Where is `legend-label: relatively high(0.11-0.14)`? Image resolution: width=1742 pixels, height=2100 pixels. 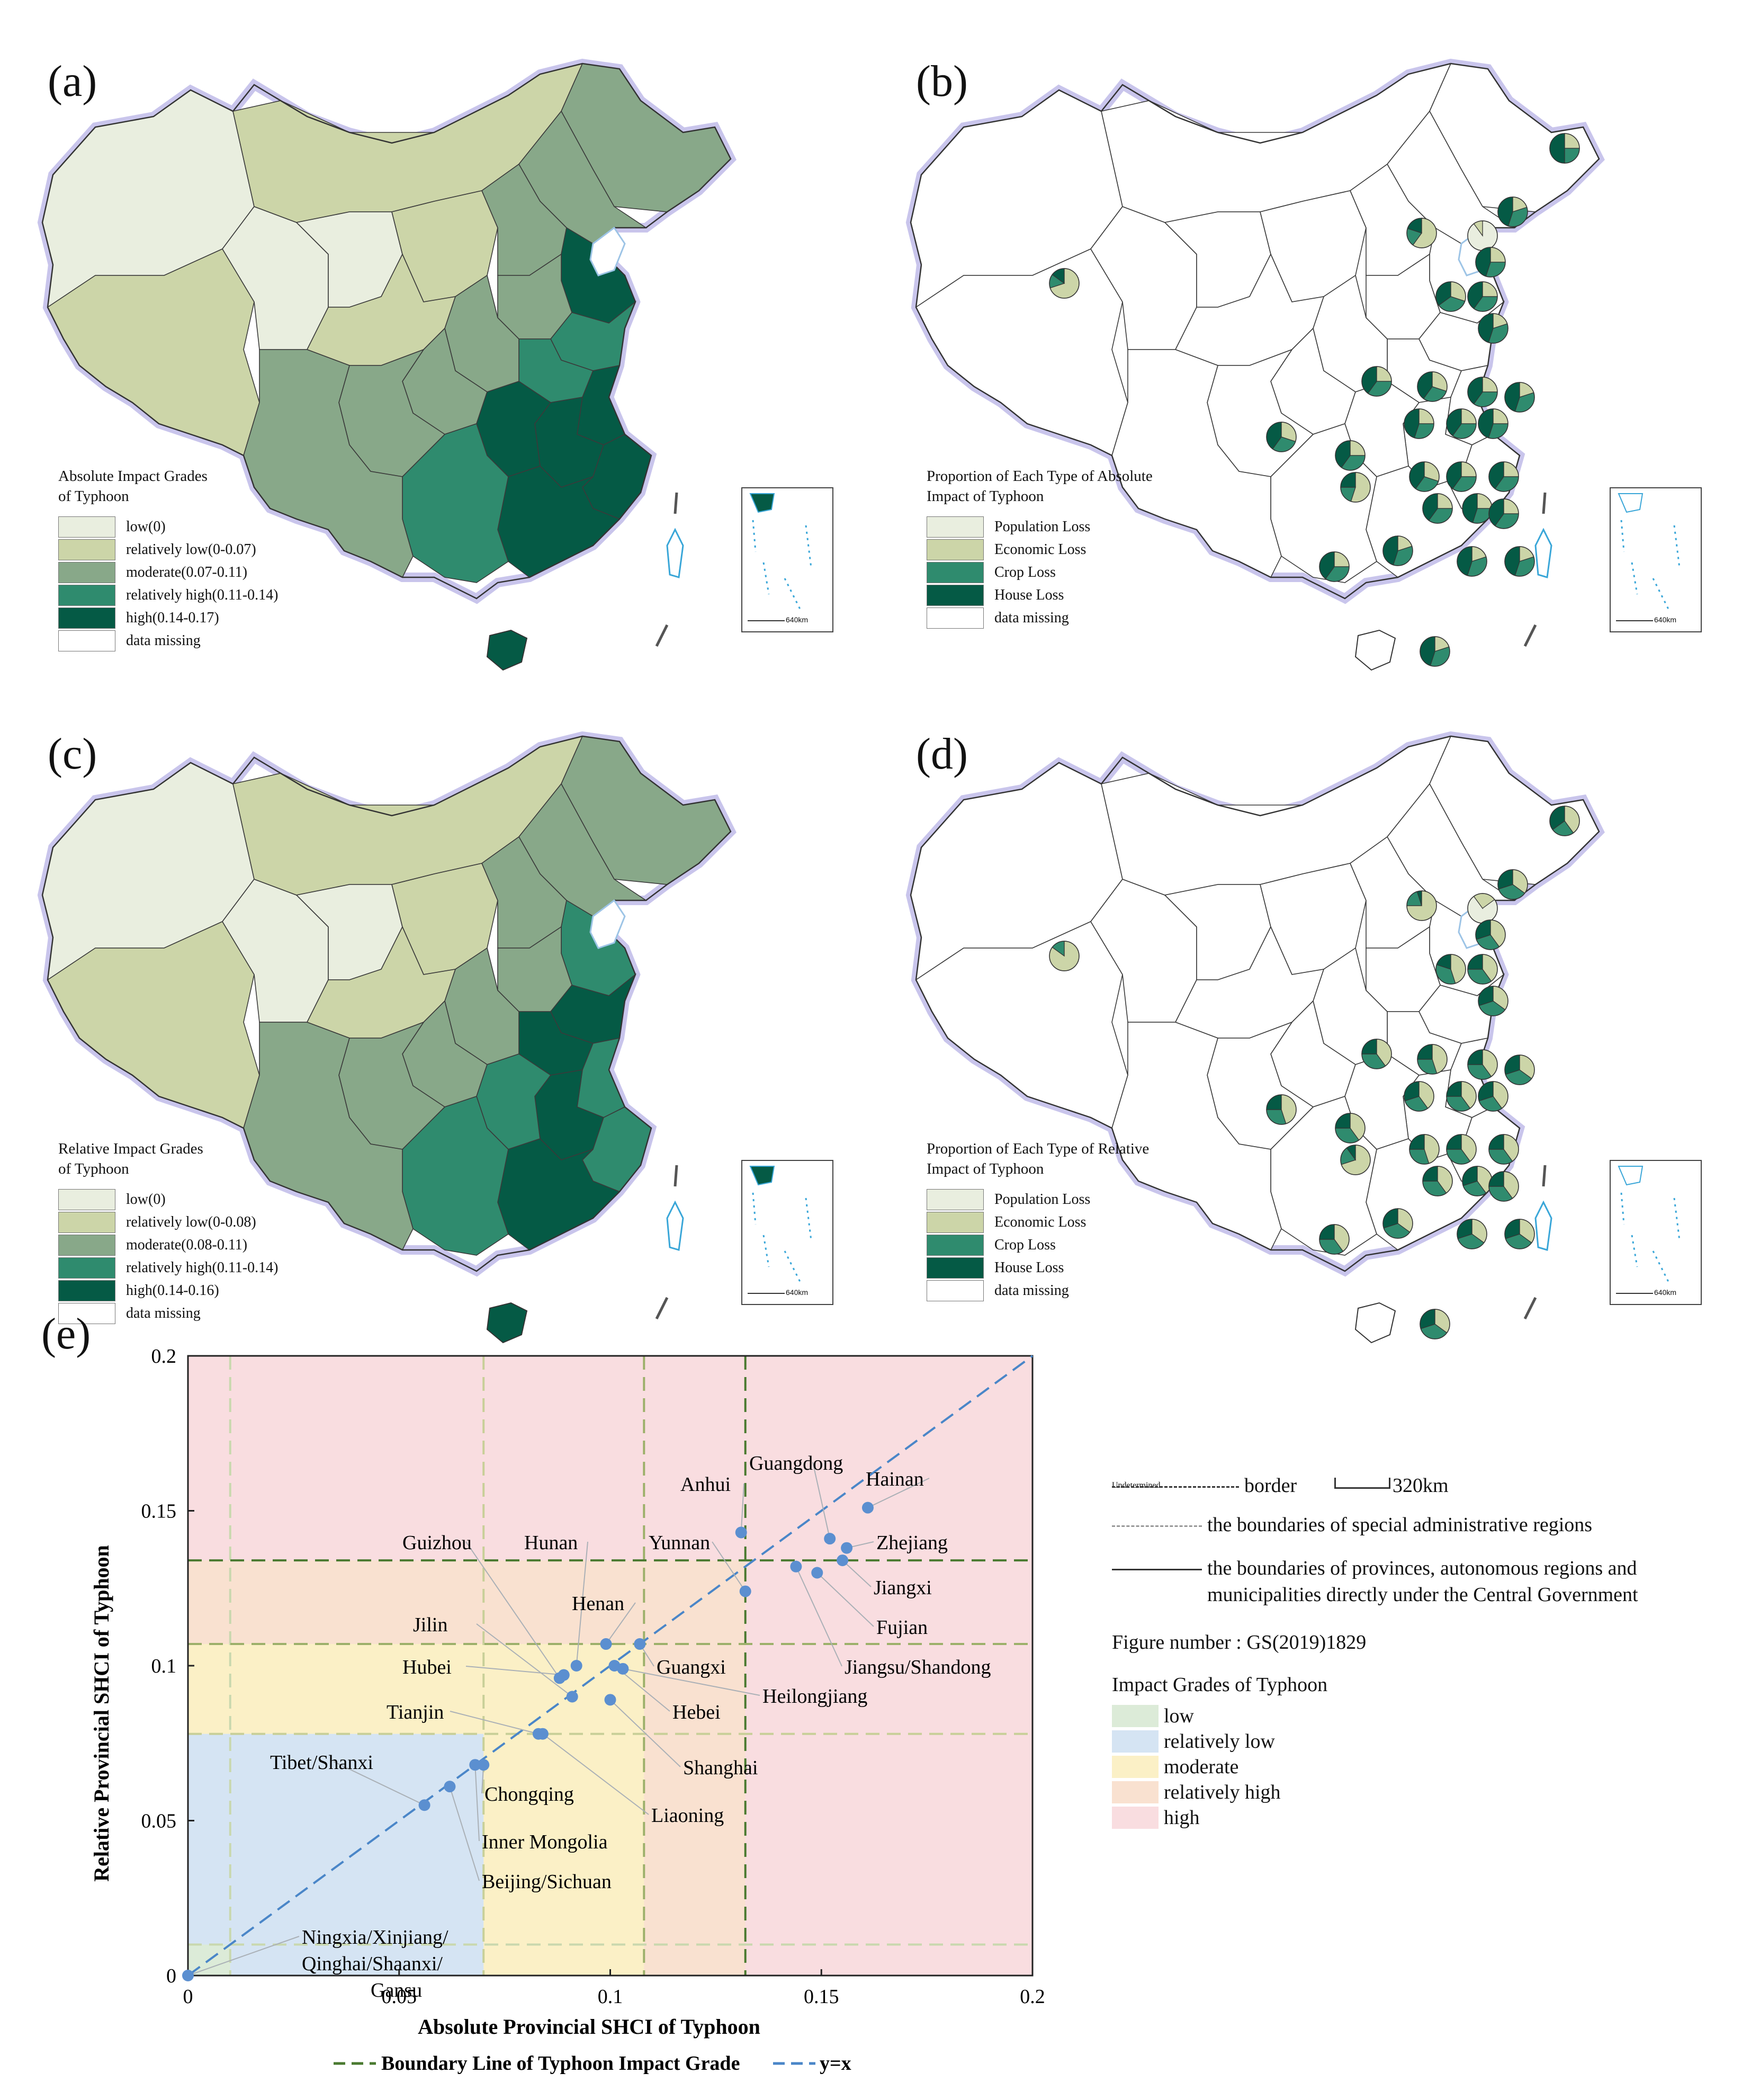
legend-label: relatively high(0.11-0.14) is located at coordinates (202, 1267).